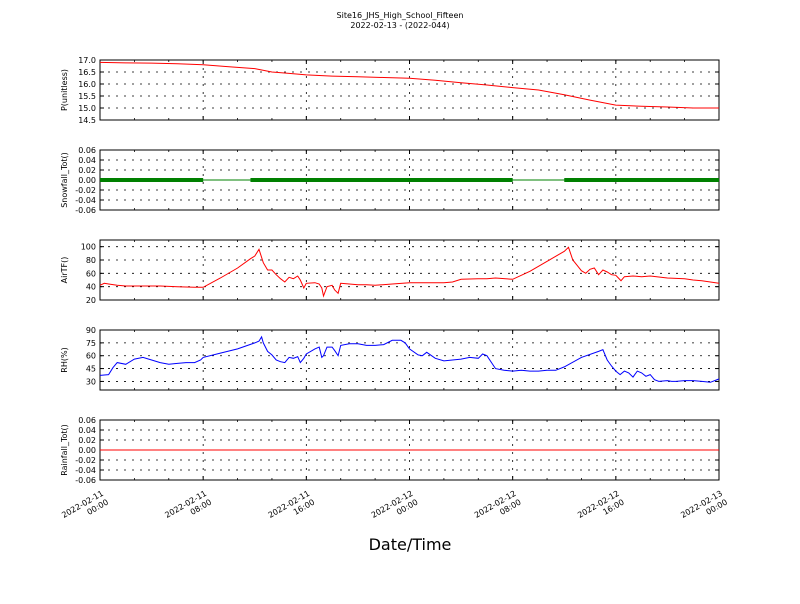 This screenshot has width=800, height=604. I want to click on panel-4: 30 45 60 75 90 RH(%), so click(390, 358).